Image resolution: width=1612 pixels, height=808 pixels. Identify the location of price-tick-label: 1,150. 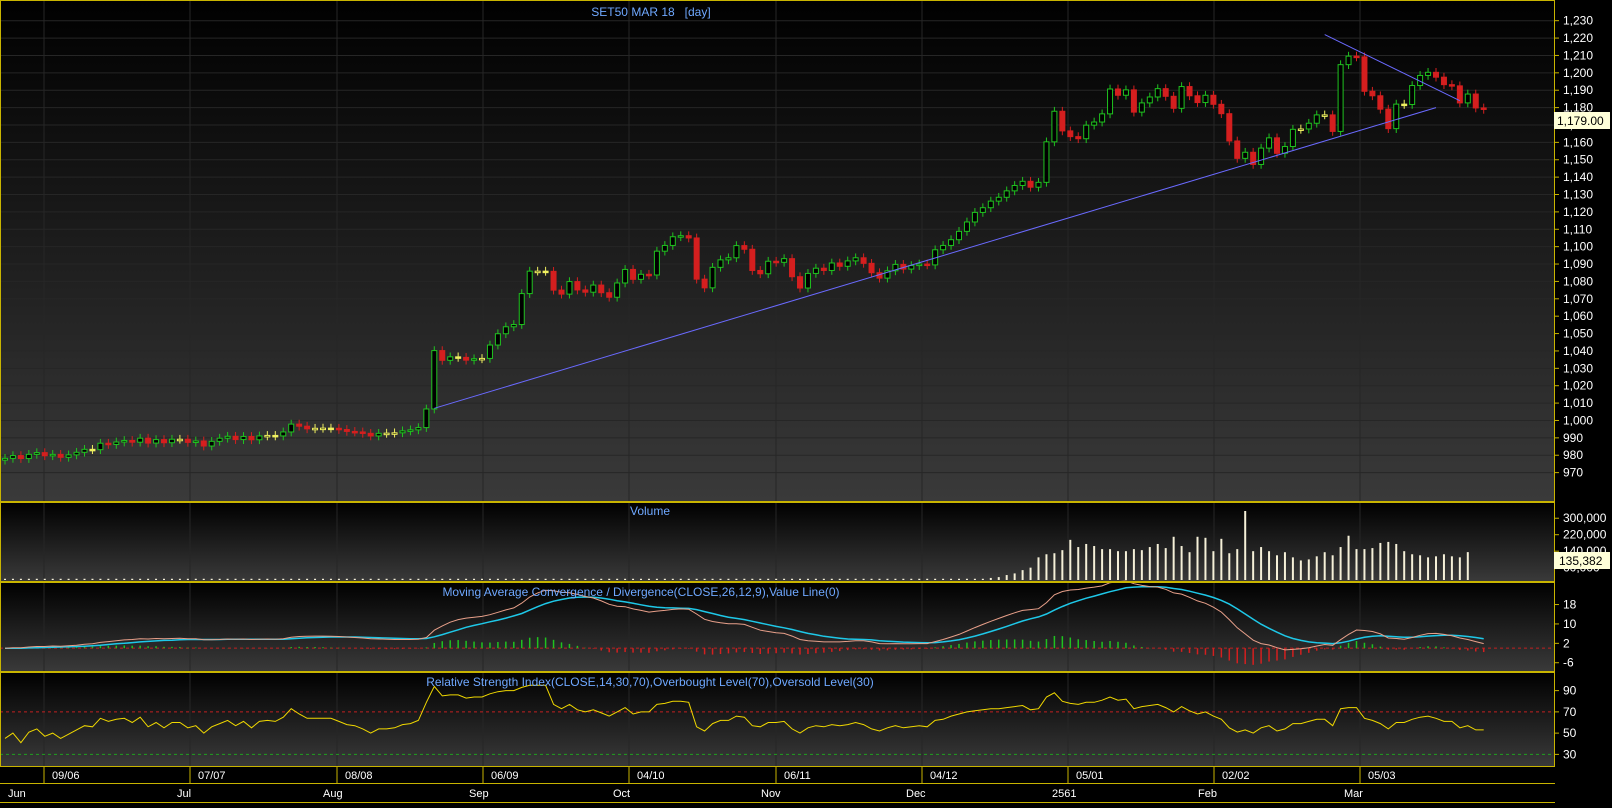
(1578, 160).